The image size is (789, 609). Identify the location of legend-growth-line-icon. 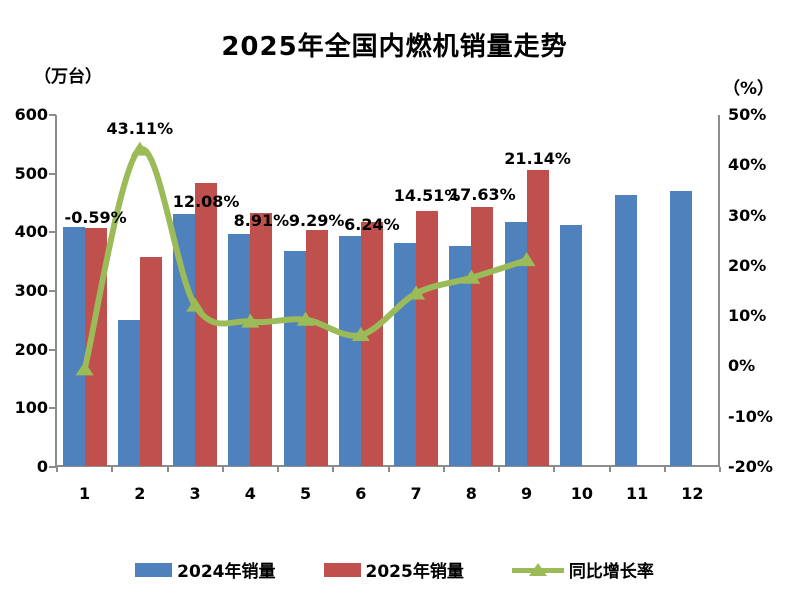
(537, 569).